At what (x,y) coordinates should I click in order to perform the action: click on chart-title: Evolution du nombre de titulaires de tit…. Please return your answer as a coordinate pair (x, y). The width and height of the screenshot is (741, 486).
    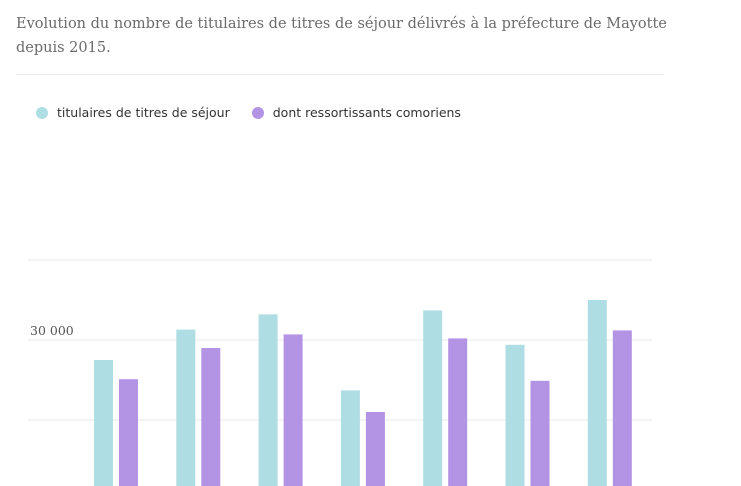
    Looking at the image, I should click on (341, 36).